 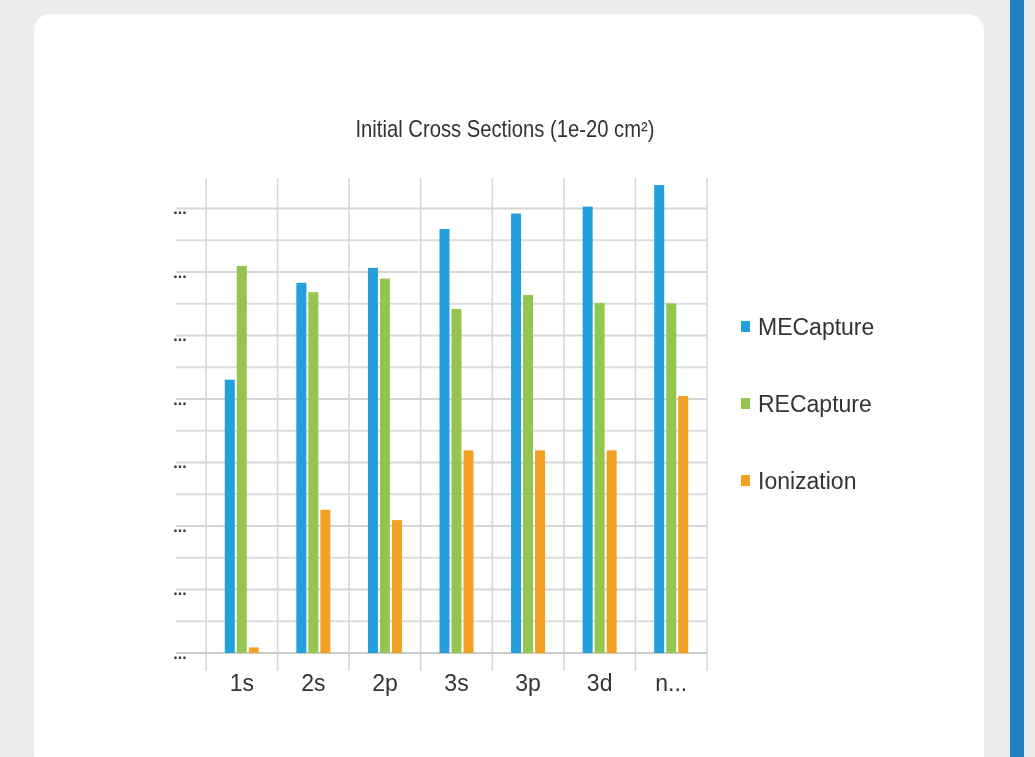 I want to click on x-tick-label: 1s, so click(x=241, y=683).